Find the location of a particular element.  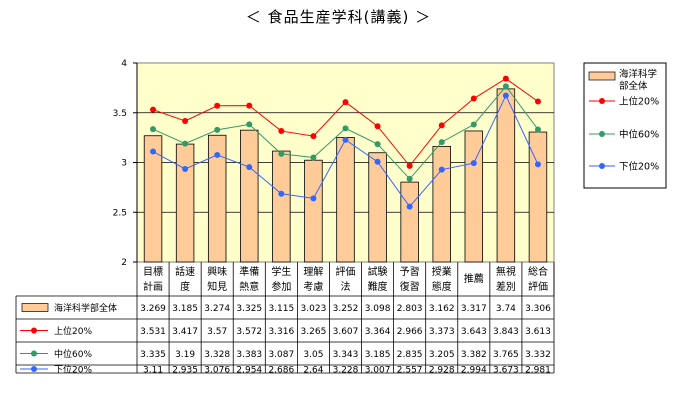

table-cell-value: 3.274 is located at coordinates (217, 309).